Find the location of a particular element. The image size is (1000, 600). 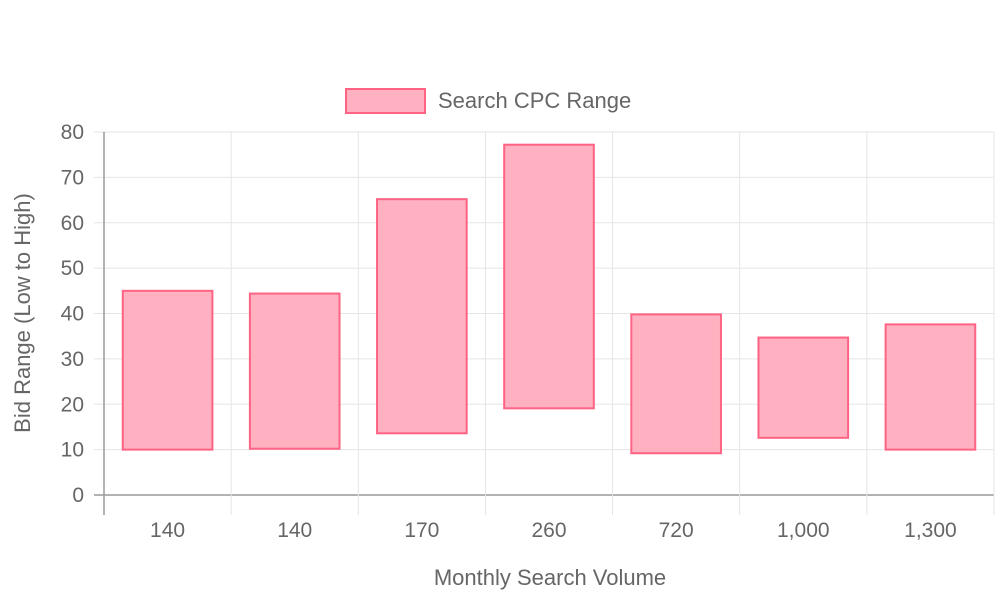

y-tick-label: 10 is located at coordinates (72, 450).